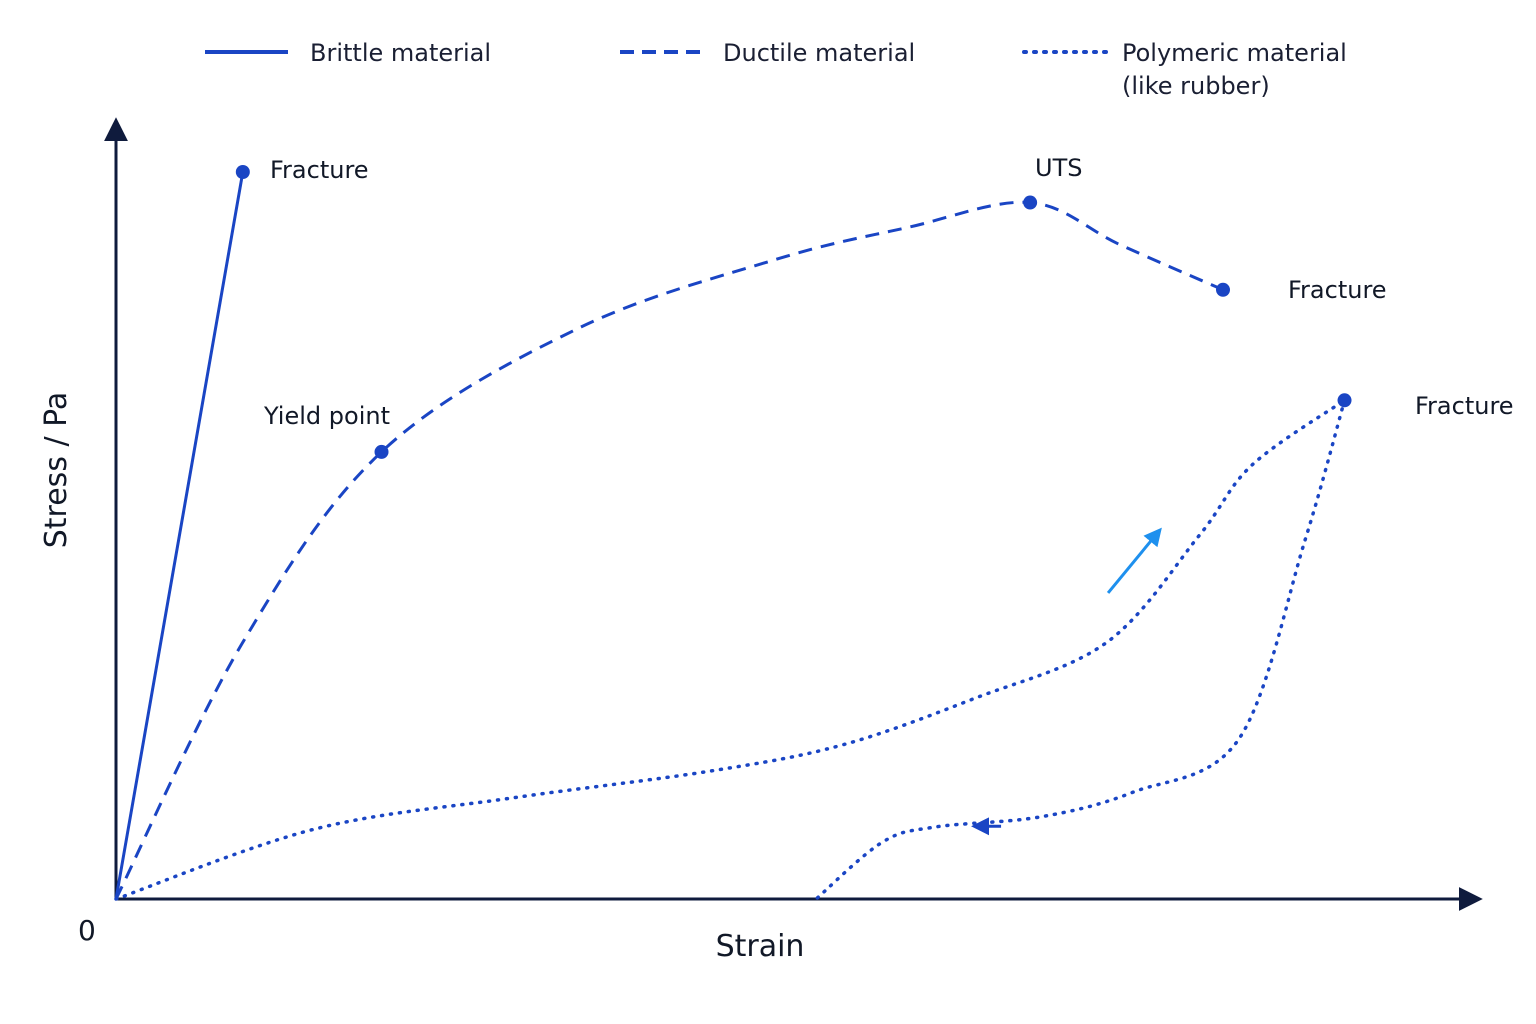  What do you see at coordinates (1058, 168) in the screenshot?
I see `ductile-uts-label: UTS` at bounding box center [1058, 168].